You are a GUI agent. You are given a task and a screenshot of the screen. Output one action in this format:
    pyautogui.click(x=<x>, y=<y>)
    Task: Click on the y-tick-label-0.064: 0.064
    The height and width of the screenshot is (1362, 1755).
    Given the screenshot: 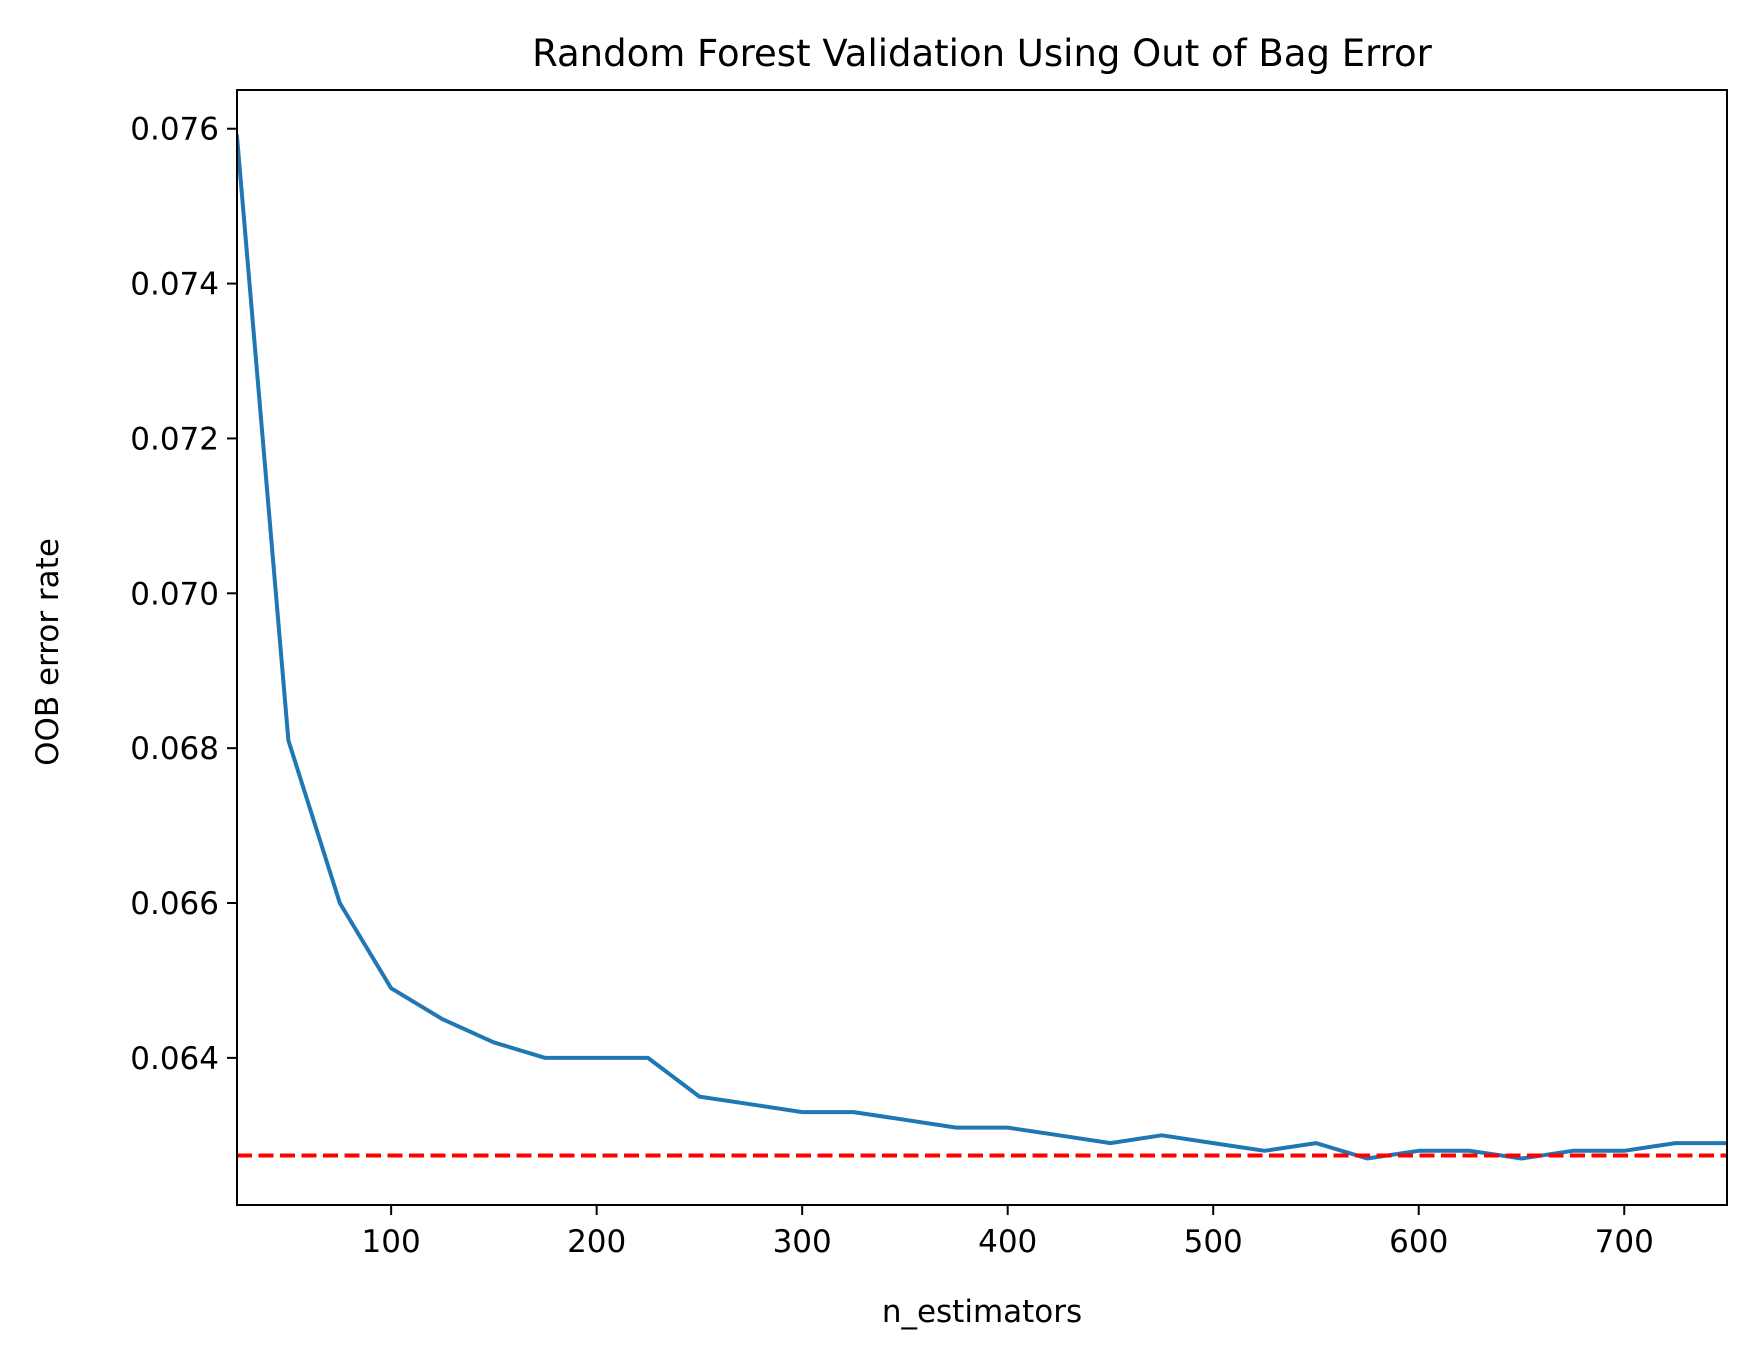 What is the action you would take?
    pyautogui.click(x=174, y=1059)
    